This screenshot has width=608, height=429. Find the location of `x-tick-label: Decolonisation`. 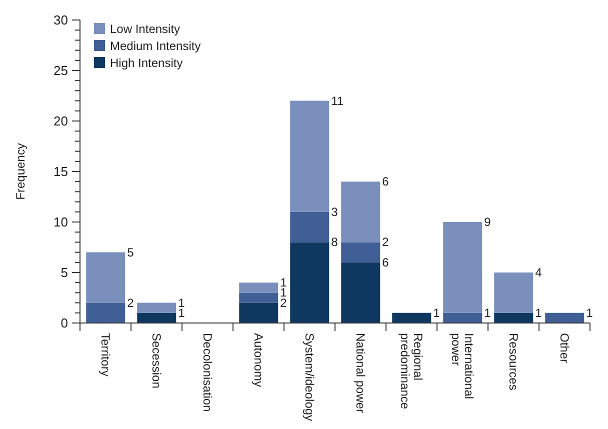

x-tick-label: Decolonisation is located at coordinates (207, 372).